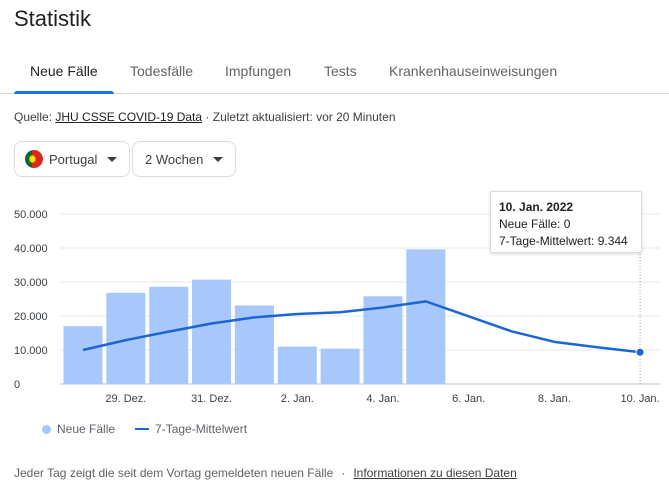 This screenshot has height=490, width=669. I want to click on x-tick-label: 6. Jan., so click(468, 399).